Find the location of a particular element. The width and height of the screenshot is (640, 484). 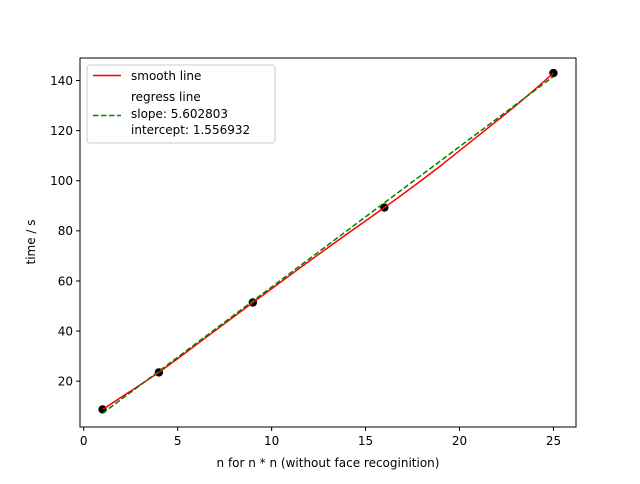

legend-label-intercept: intercept: 1.556932 is located at coordinates (190, 130).